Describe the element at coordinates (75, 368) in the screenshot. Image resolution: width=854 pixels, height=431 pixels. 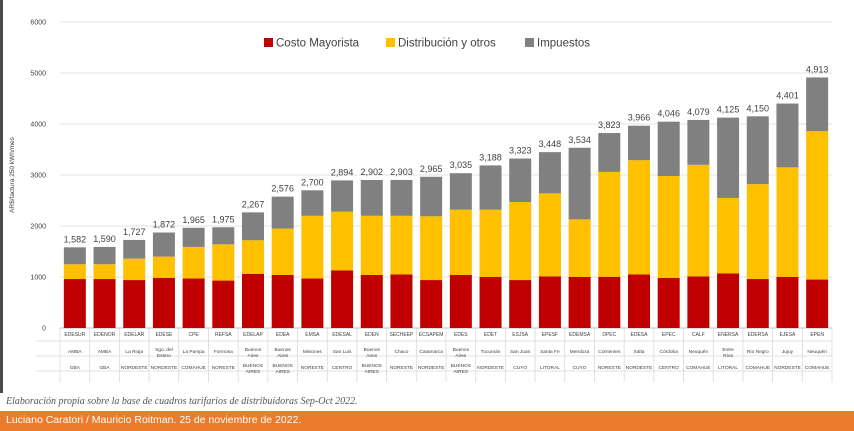
I see `x-region-label: GBA` at that location.